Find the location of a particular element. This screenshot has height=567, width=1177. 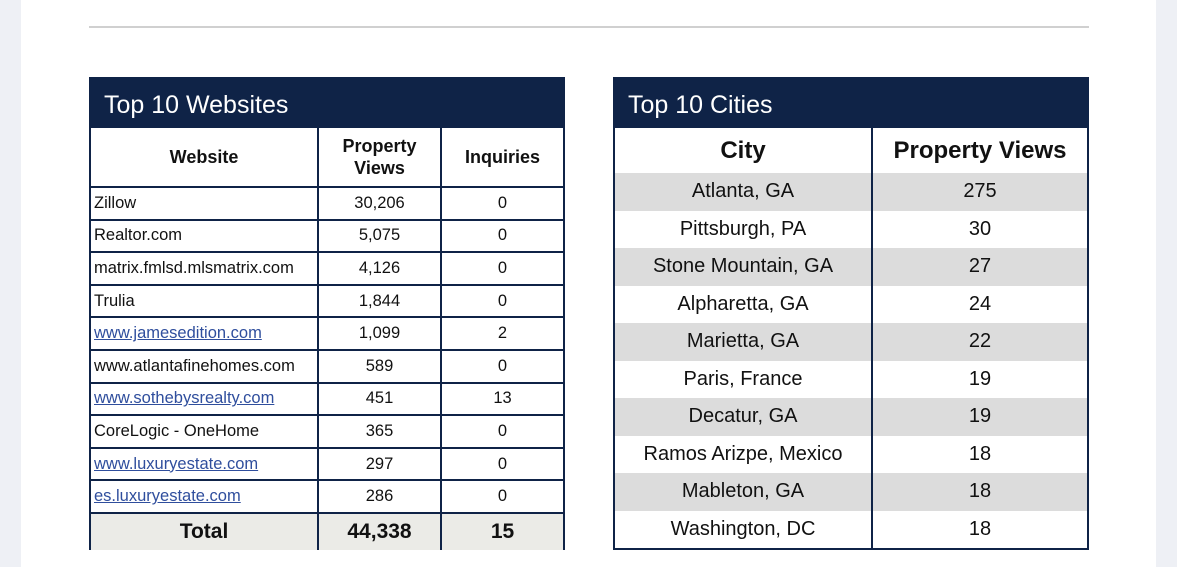

table-row: Washington, DC 18 is located at coordinates (851, 529).